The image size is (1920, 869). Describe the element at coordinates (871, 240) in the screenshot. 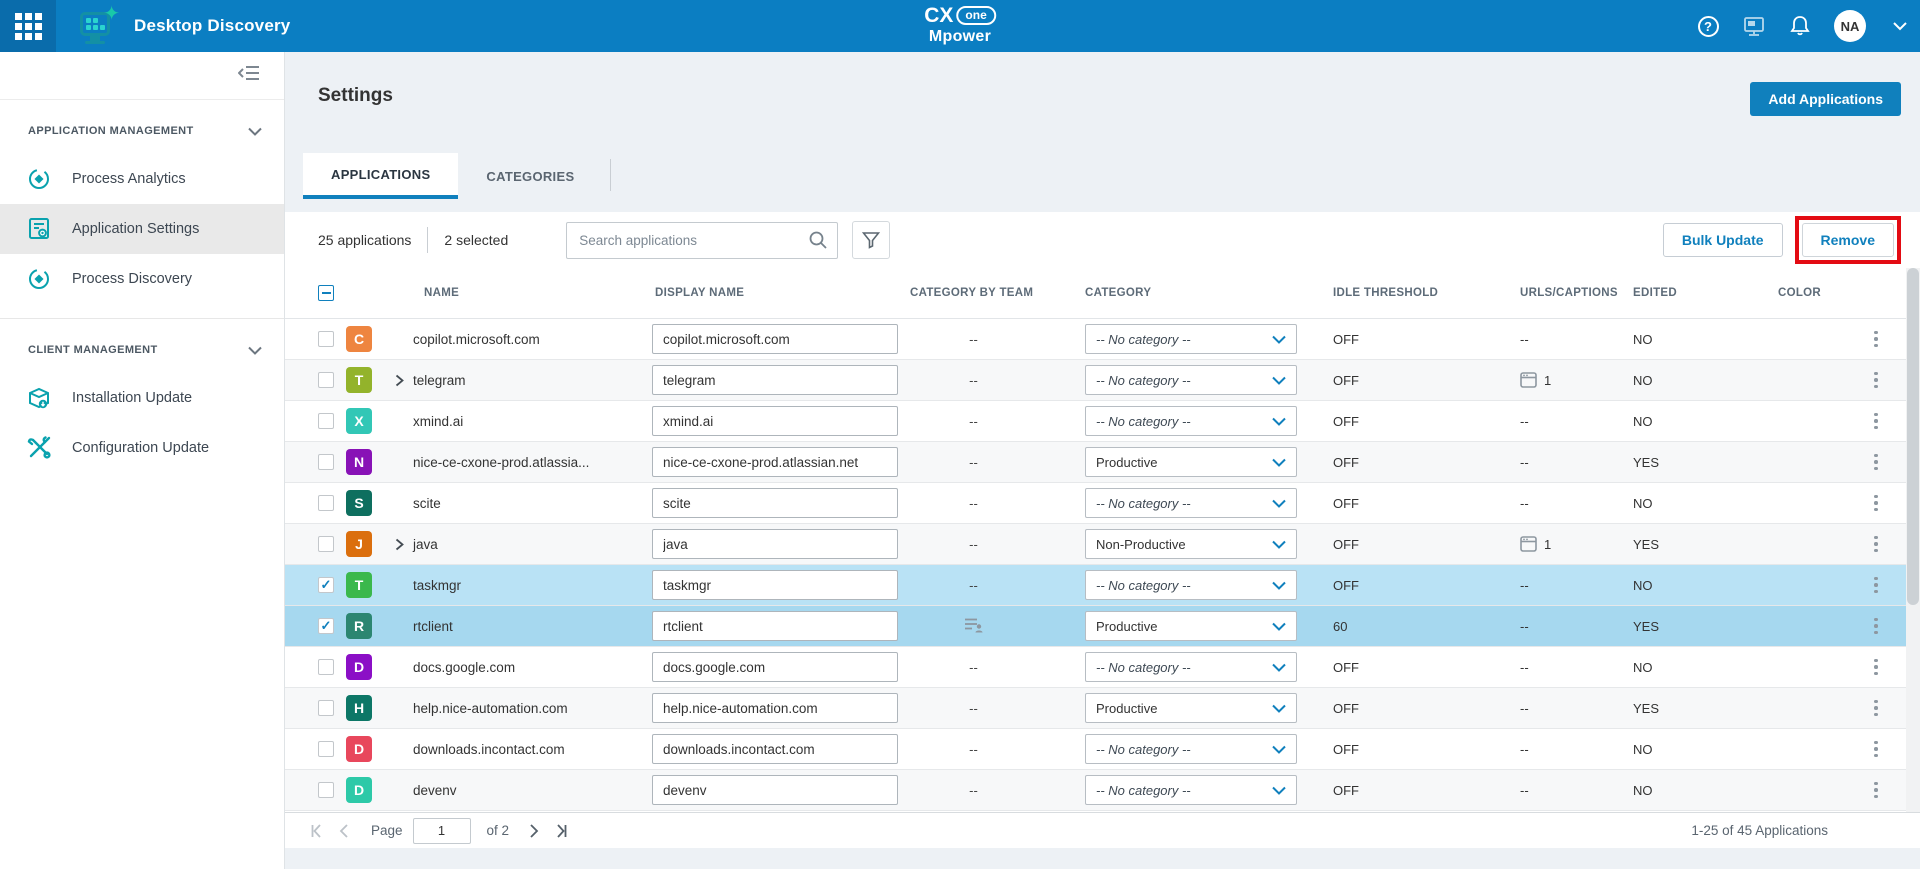

I see `filter-button` at that location.